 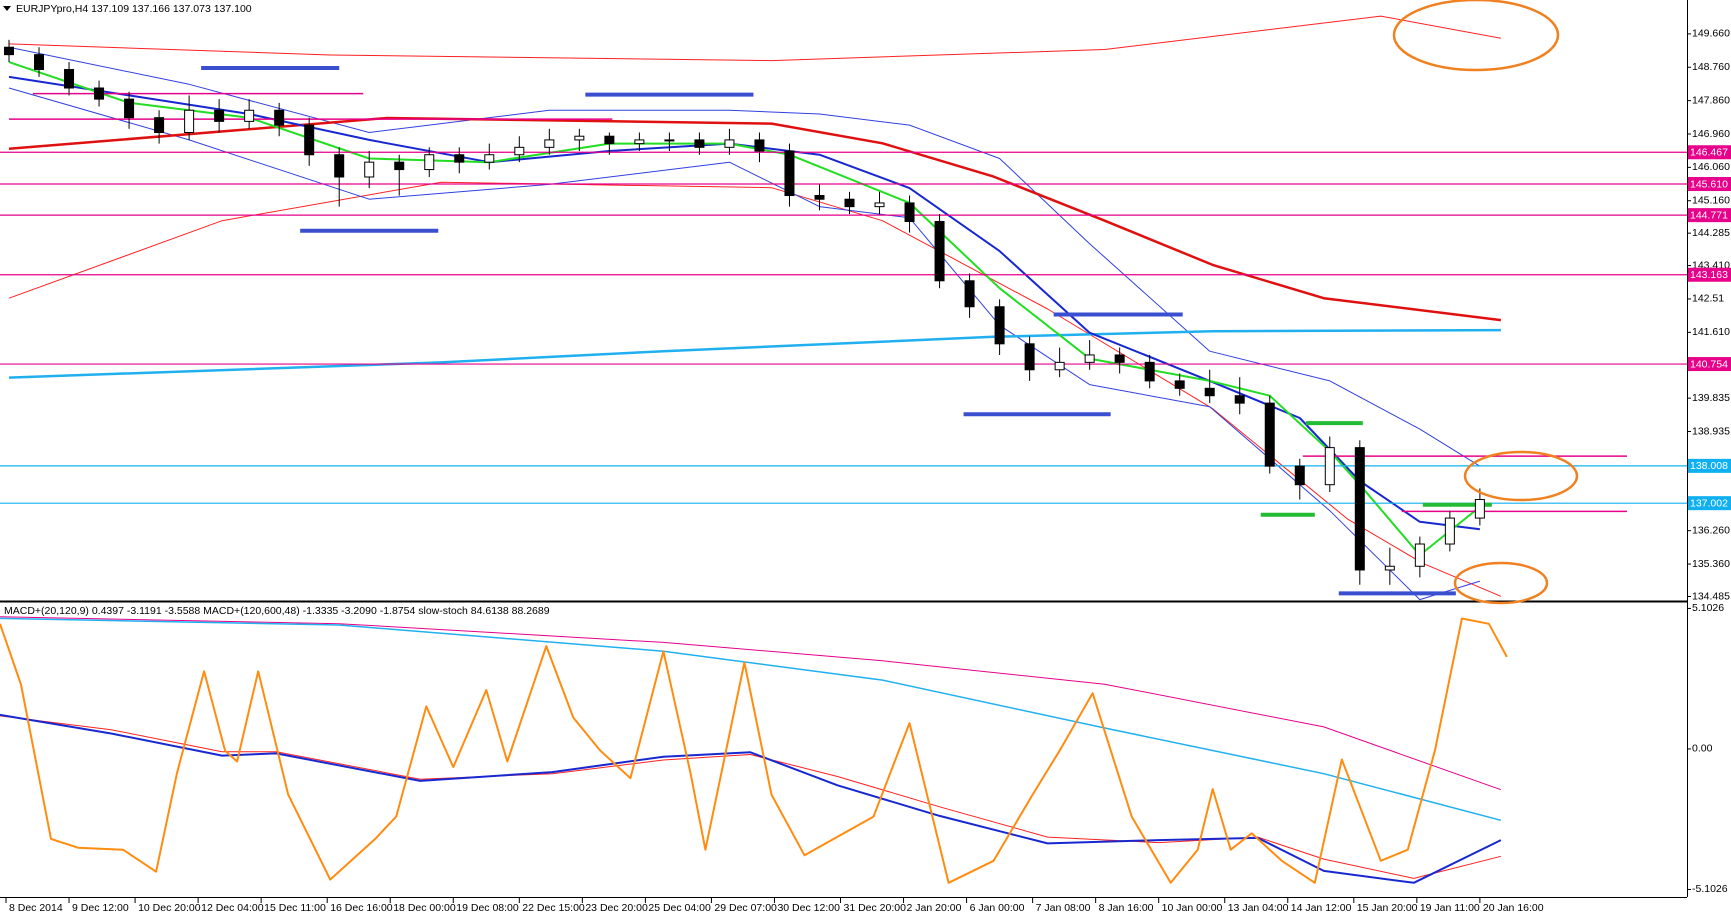 What do you see at coordinates (679, 908) in the screenshot?
I see `x-tick-label: 25 Dec 04:00` at bounding box center [679, 908].